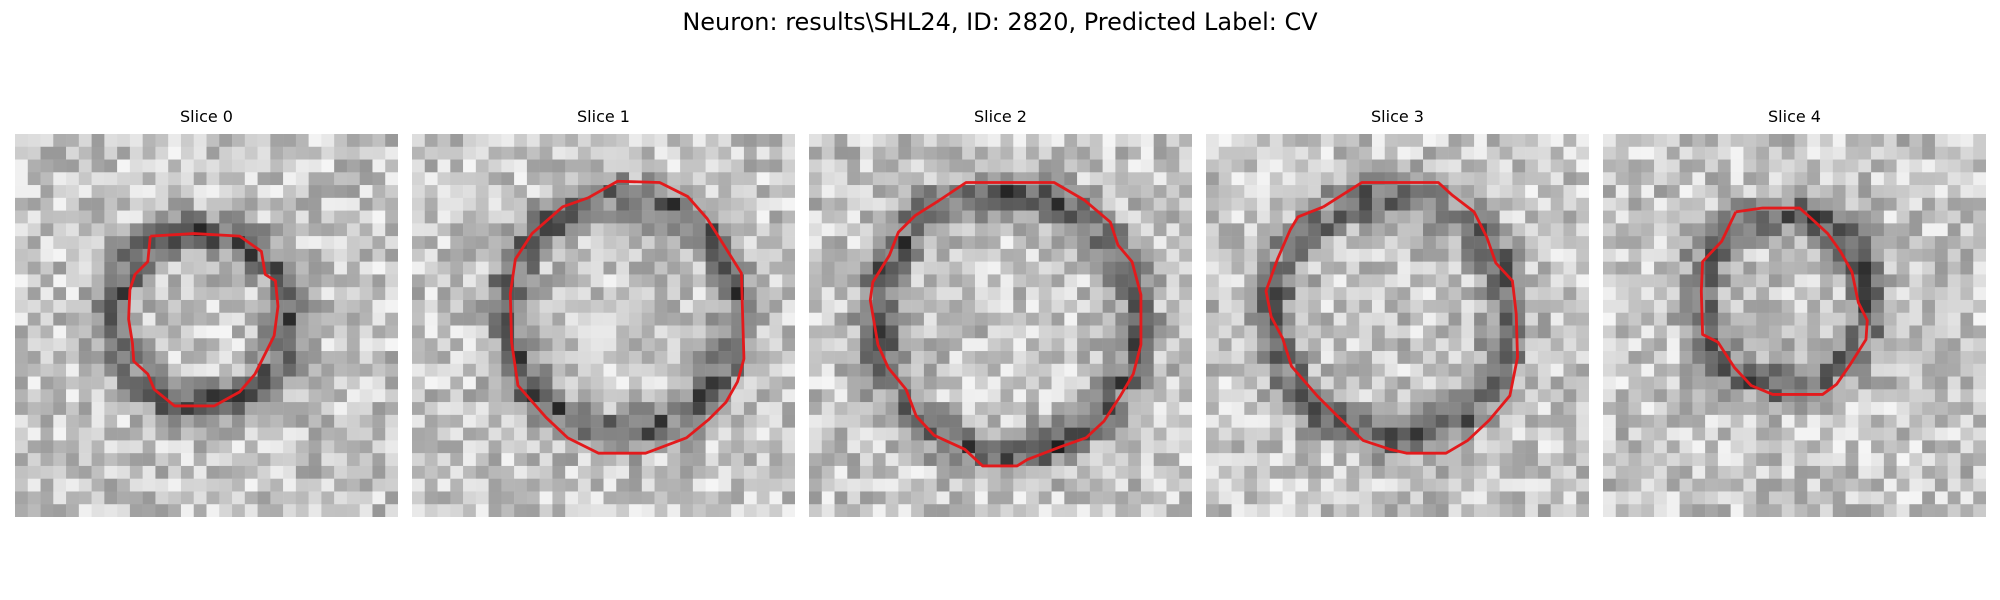  I want to click on slice-panel-2: Slice 2, so click(1000, 311).